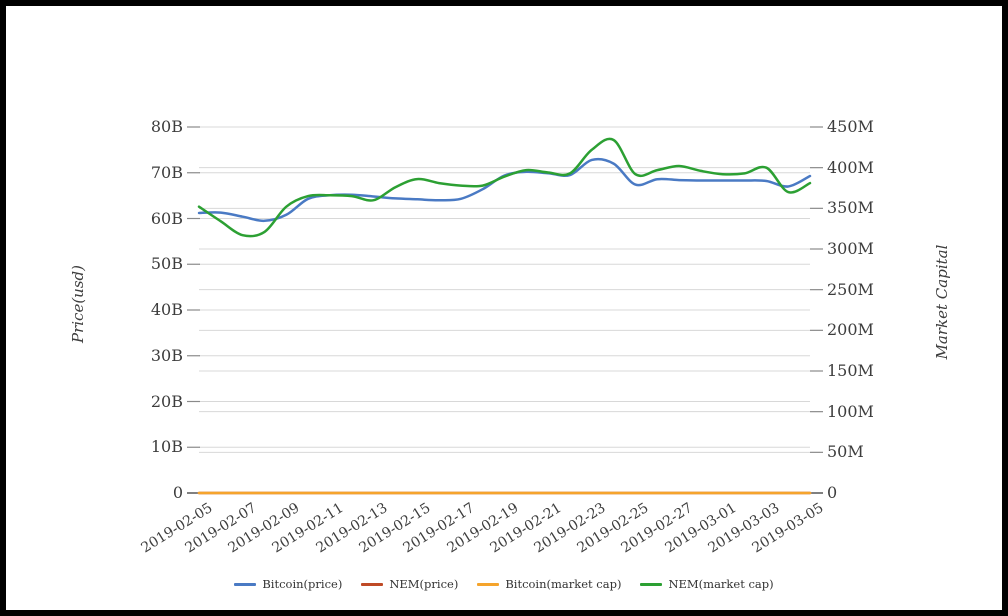  I want to click on left-axis-title: Price(usd), so click(78, 304).